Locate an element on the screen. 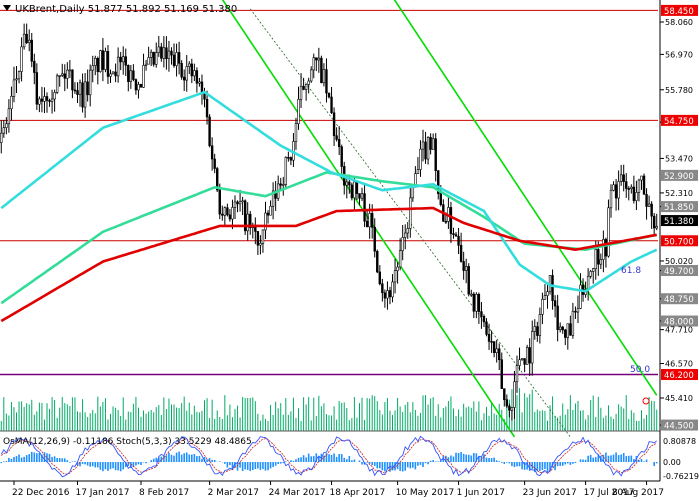 The image size is (699, 501). price-label-text: 54.750 is located at coordinates (679, 122).